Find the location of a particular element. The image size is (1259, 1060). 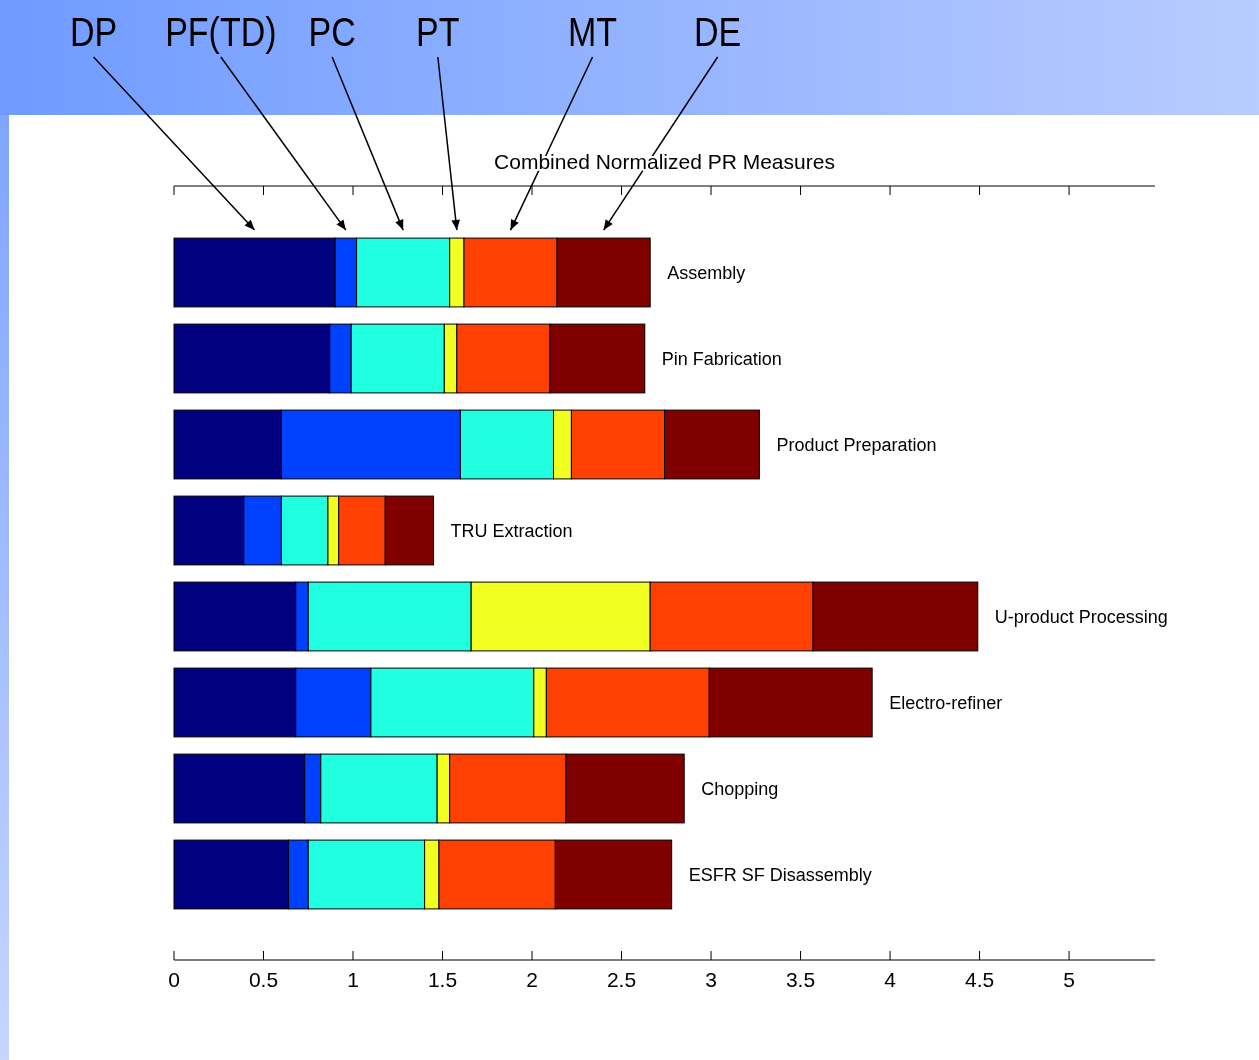

x-tick-label: 3.5 is located at coordinates (800, 979).